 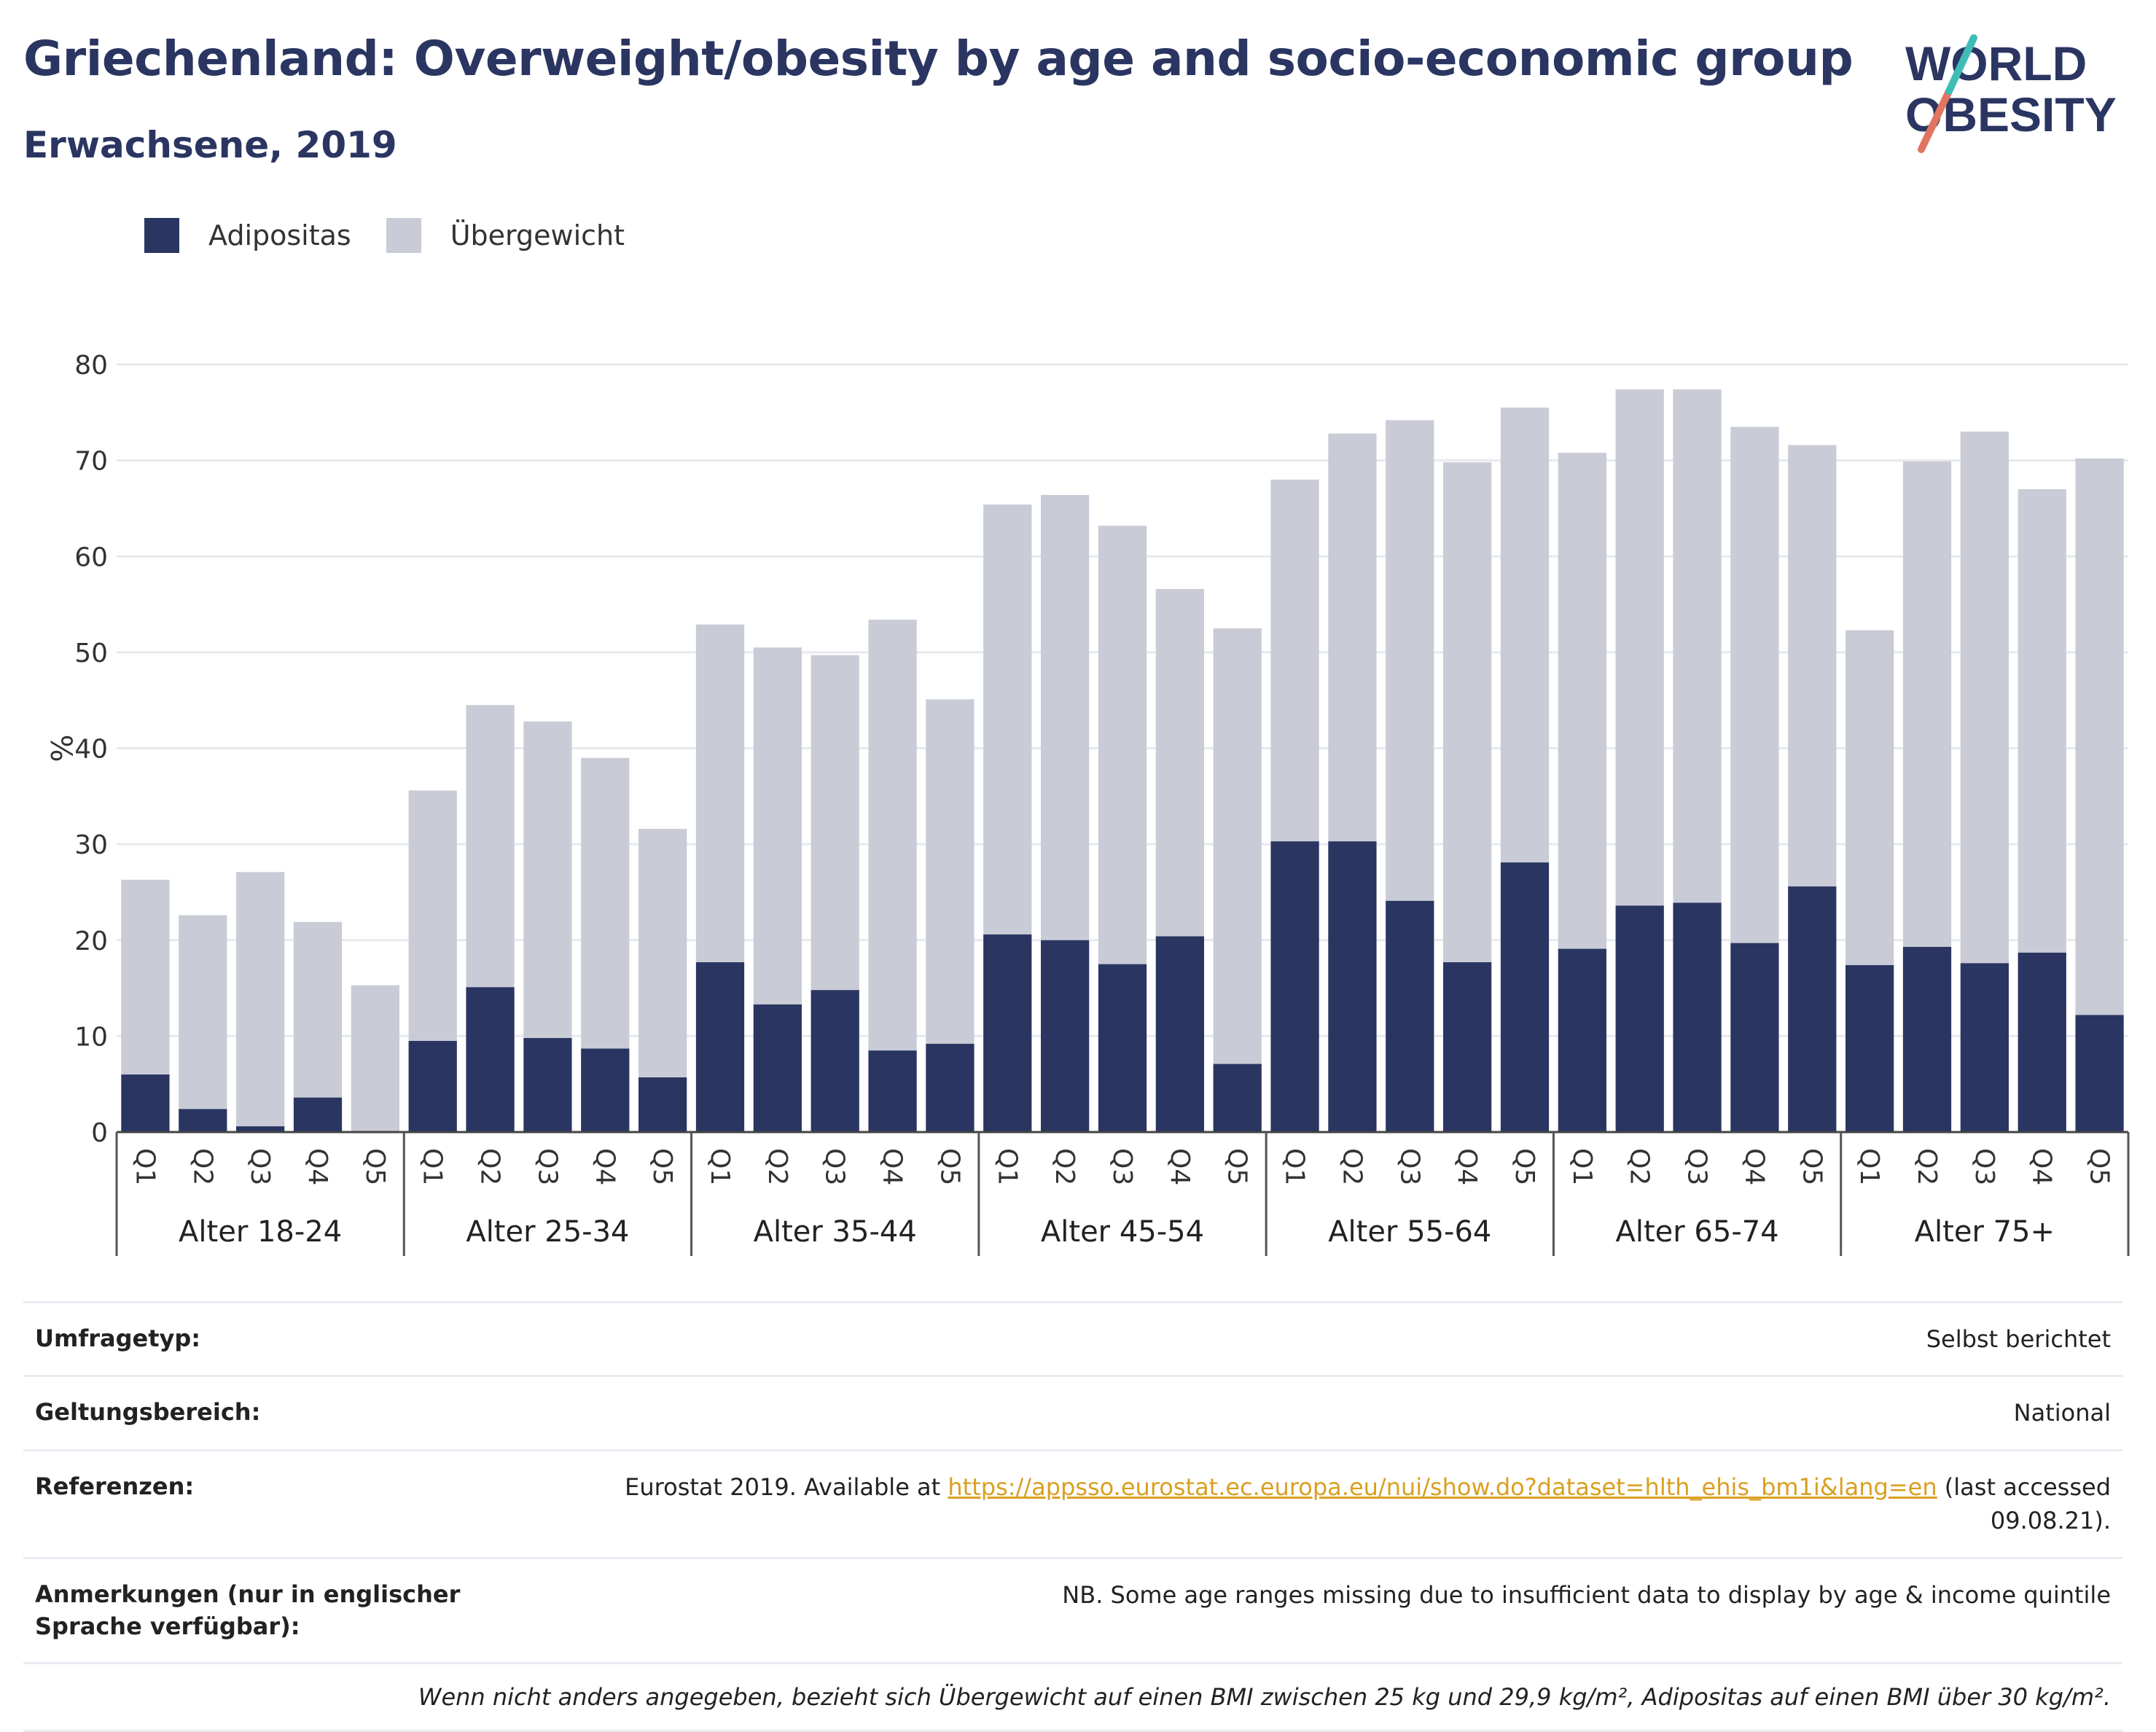 What do you see at coordinates (91, 1037) in the screenshot?
I see `y-tick-label: 10` at bounding box center [91, 1037].